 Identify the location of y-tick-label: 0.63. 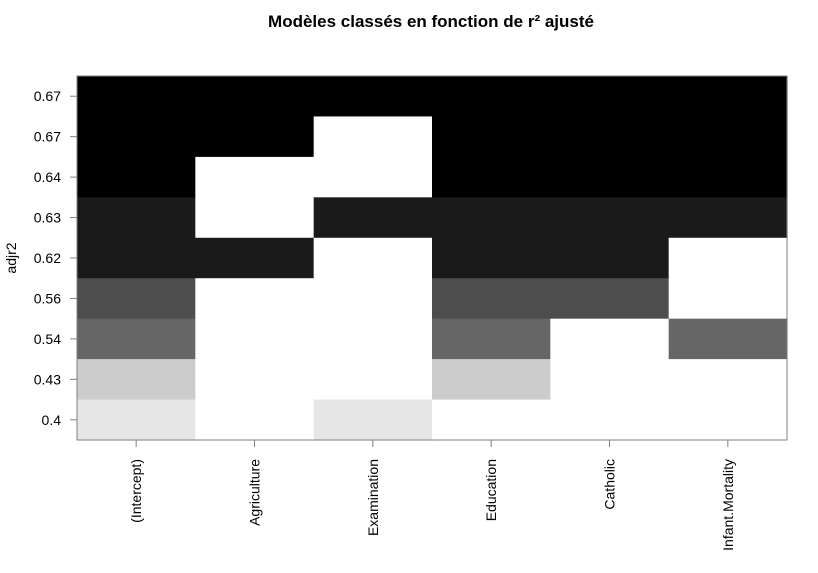
(47, 218).